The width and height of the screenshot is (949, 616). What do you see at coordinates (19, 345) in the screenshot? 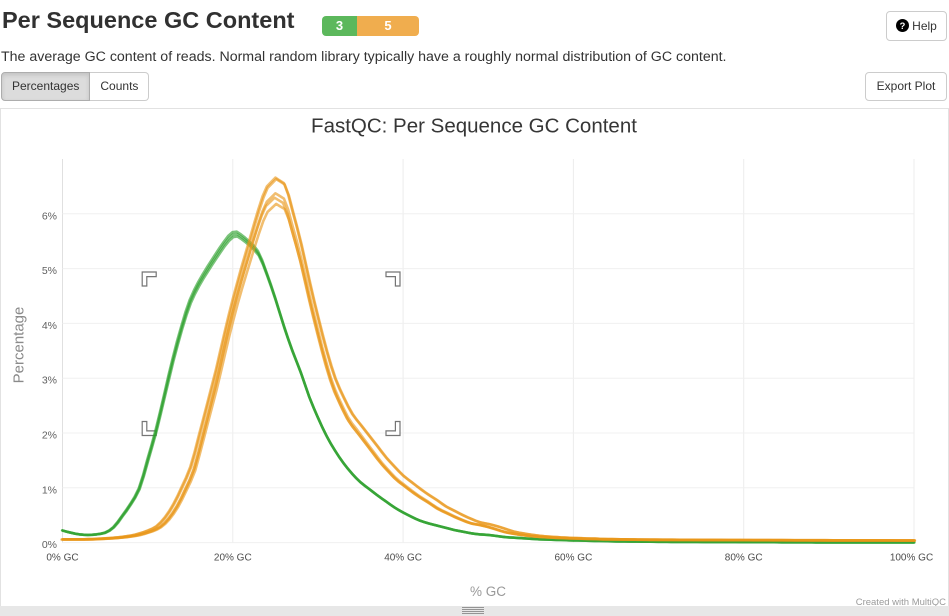
I see `svg-text: Percentage` at bounding box center [19, 345].